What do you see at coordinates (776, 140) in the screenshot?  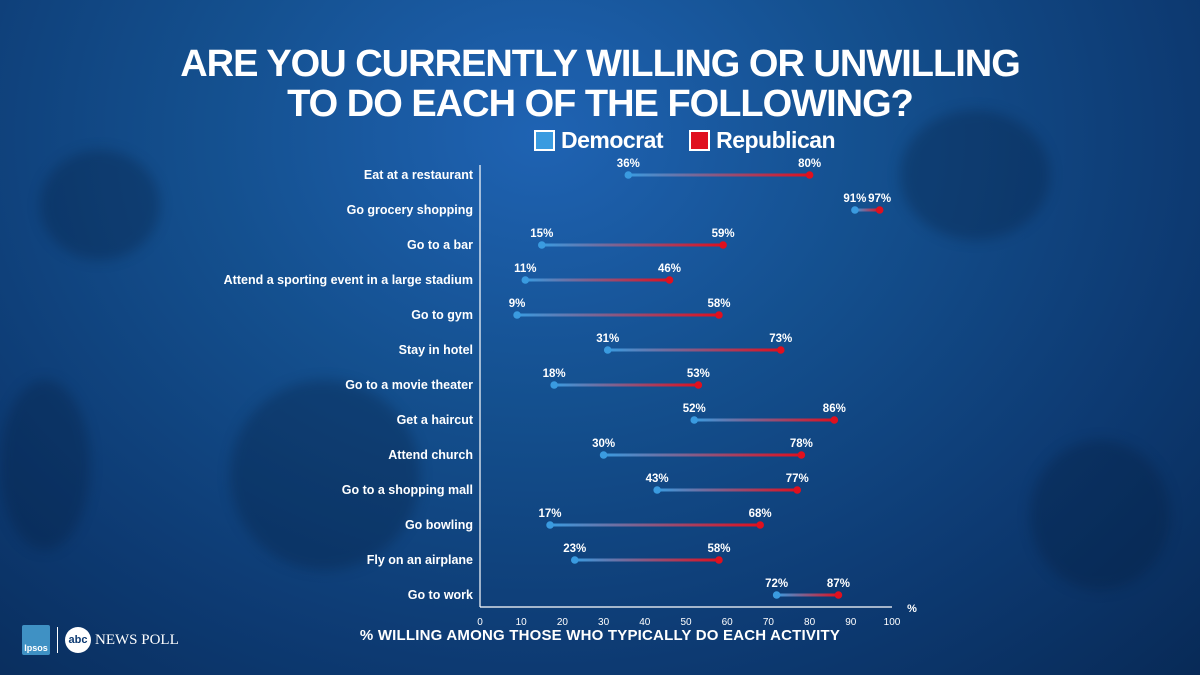 I see `legend-label-republican: Republican` at bounding box center [776, 140].